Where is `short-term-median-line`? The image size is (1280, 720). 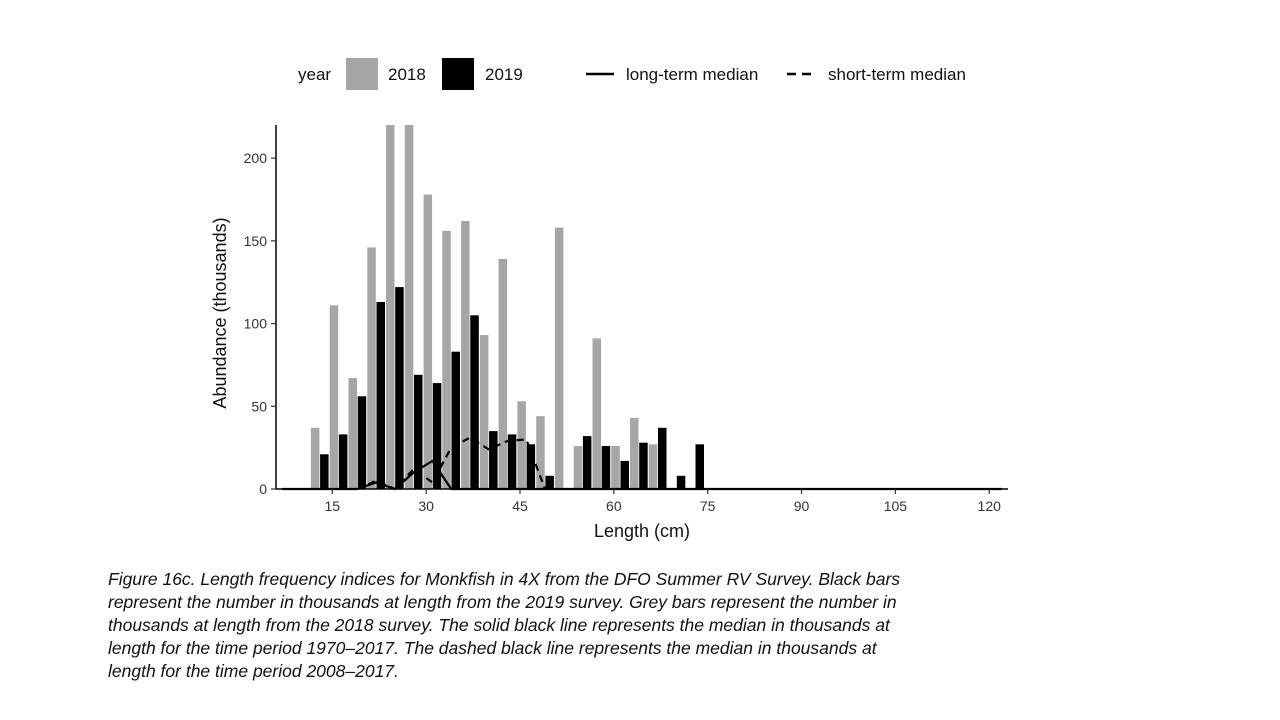
short-term-median-line is located at coordinates (451, 463).